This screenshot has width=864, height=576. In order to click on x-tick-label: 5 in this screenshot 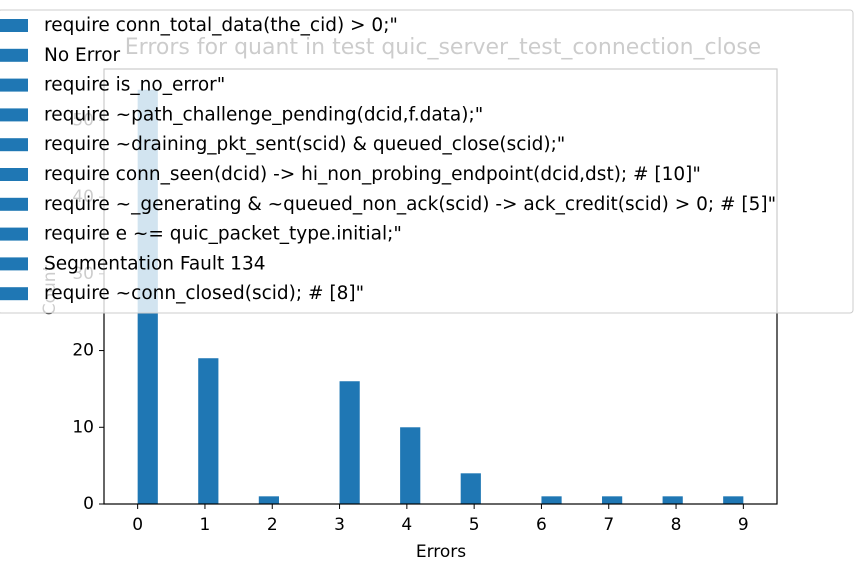, I will do `click(474, 525)`.